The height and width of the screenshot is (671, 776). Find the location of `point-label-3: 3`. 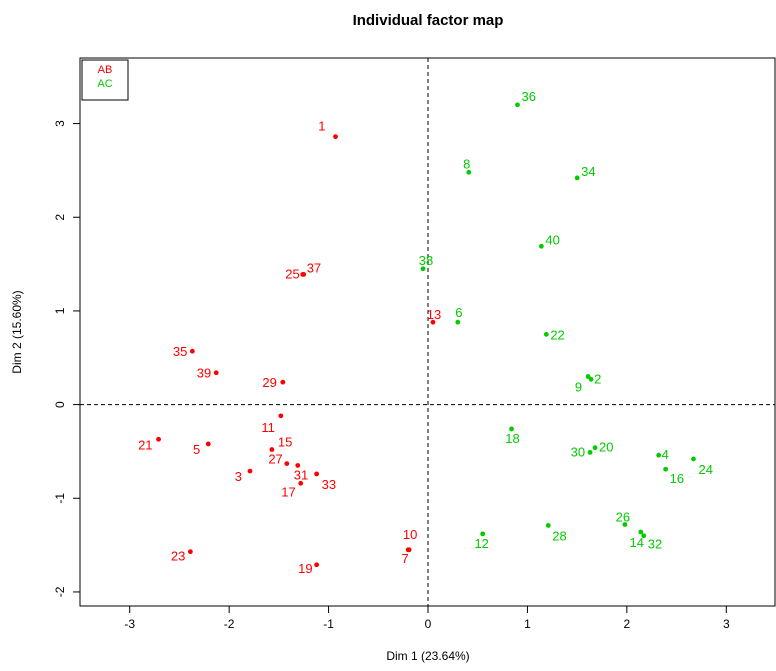

point-label-3: 3 is located at coordinates (238, 476).